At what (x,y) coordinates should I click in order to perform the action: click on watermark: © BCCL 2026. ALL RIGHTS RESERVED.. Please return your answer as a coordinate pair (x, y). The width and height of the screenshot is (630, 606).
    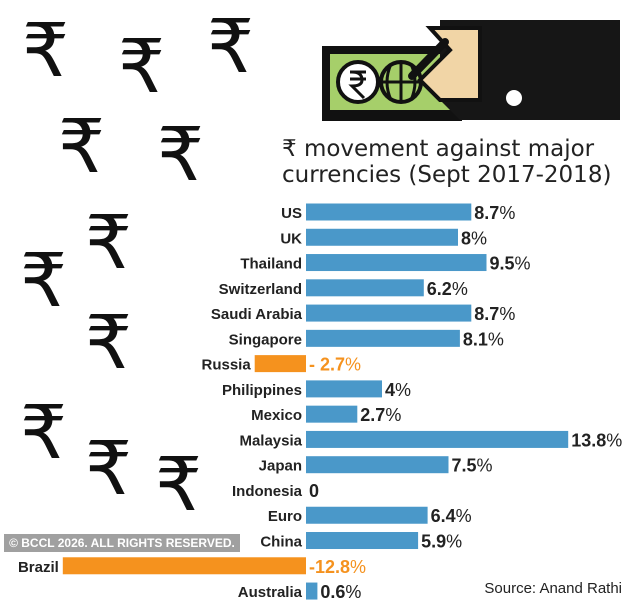
    Looking at the image, I should click on (122, 543).